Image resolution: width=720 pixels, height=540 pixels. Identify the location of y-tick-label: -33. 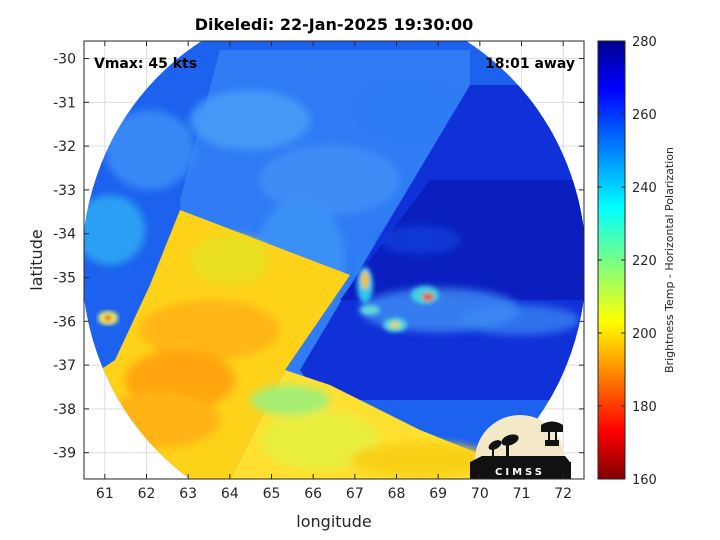
(64, 191).